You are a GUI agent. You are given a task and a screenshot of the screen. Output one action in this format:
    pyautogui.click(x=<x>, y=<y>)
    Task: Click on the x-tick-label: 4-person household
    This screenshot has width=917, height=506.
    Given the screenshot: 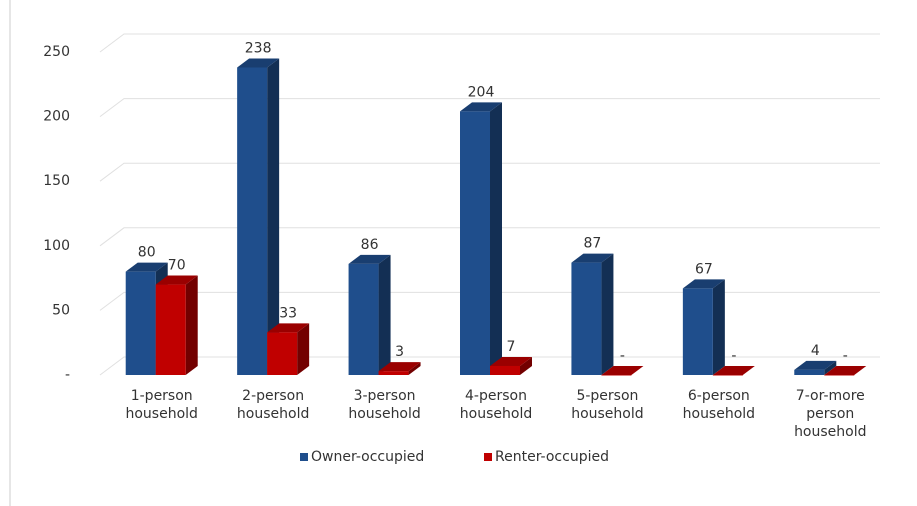 What is the action you would take?
    pyautogui.click(x=496, y=405)
    